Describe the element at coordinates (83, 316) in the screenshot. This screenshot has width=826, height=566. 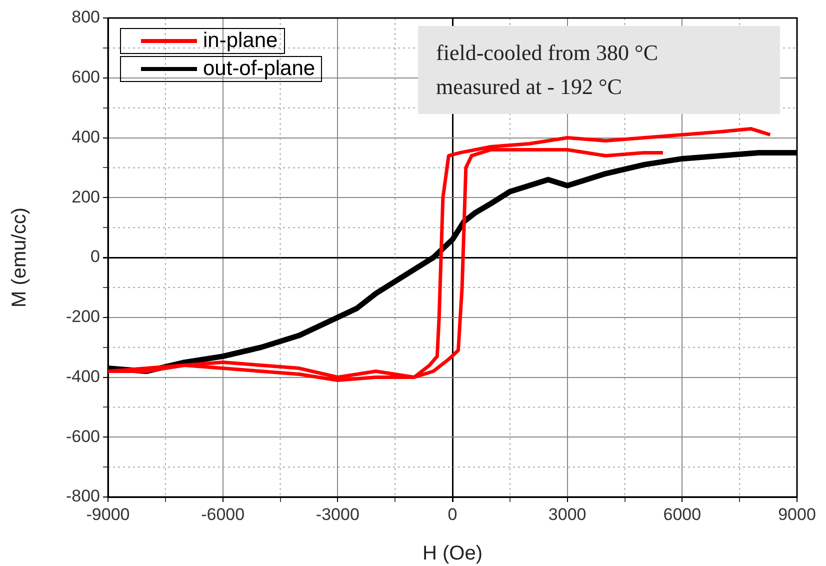
I see `y-tick-label: -200` at that location.